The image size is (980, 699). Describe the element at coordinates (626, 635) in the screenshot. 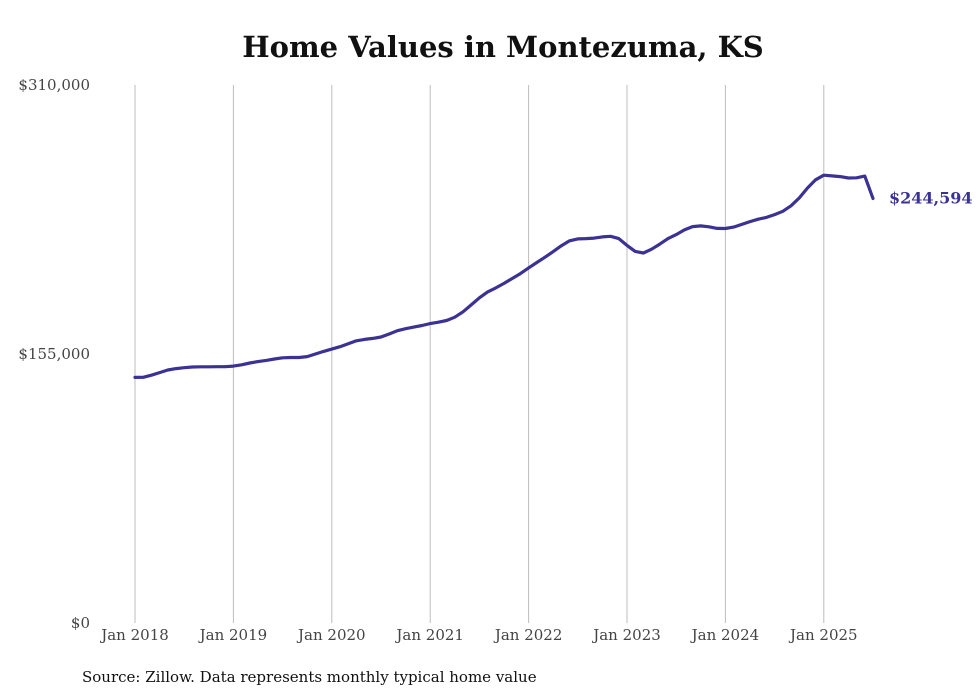

I see `x-tick-label: Jan 2023` at that location.